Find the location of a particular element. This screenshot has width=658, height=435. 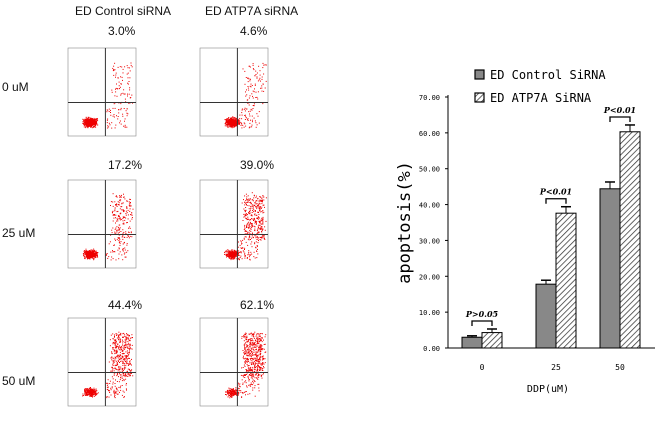

plot-frame is located at coordinates (234, 224).